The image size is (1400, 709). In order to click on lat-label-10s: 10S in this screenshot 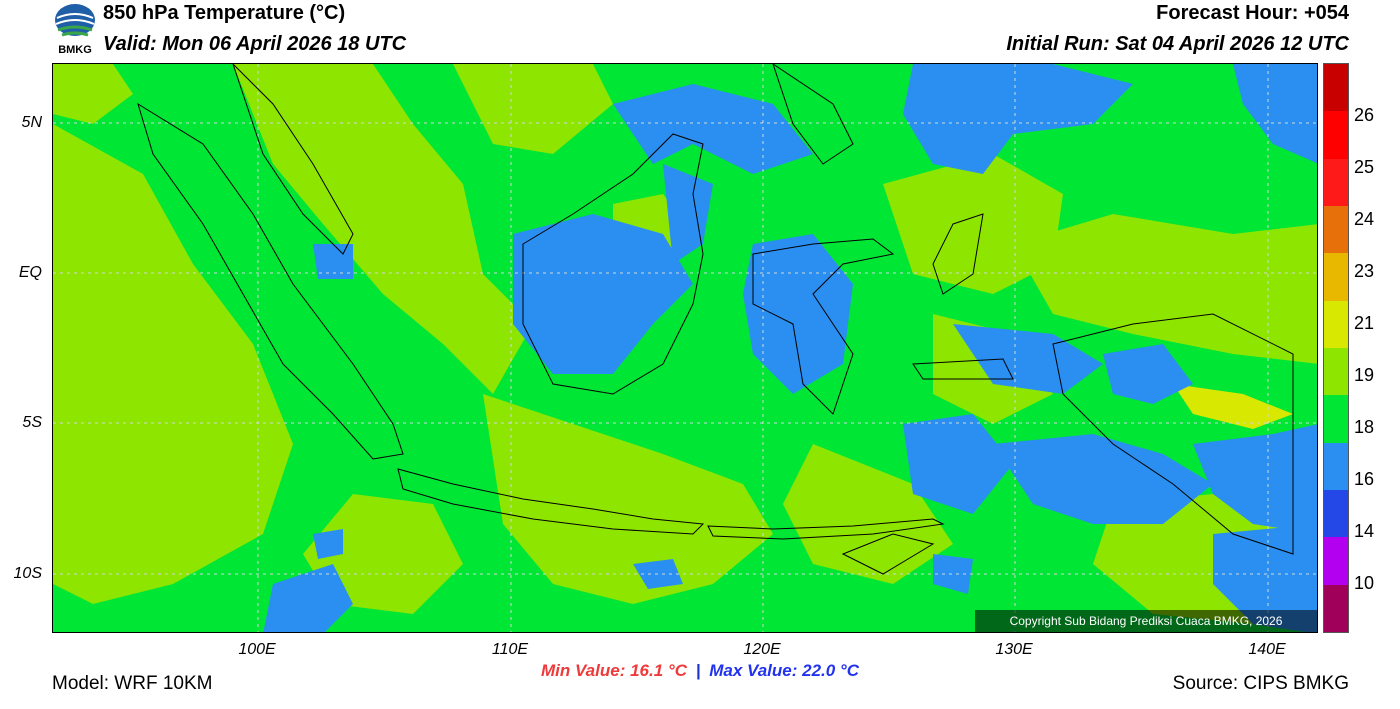, I will do `click(27, 573)`.